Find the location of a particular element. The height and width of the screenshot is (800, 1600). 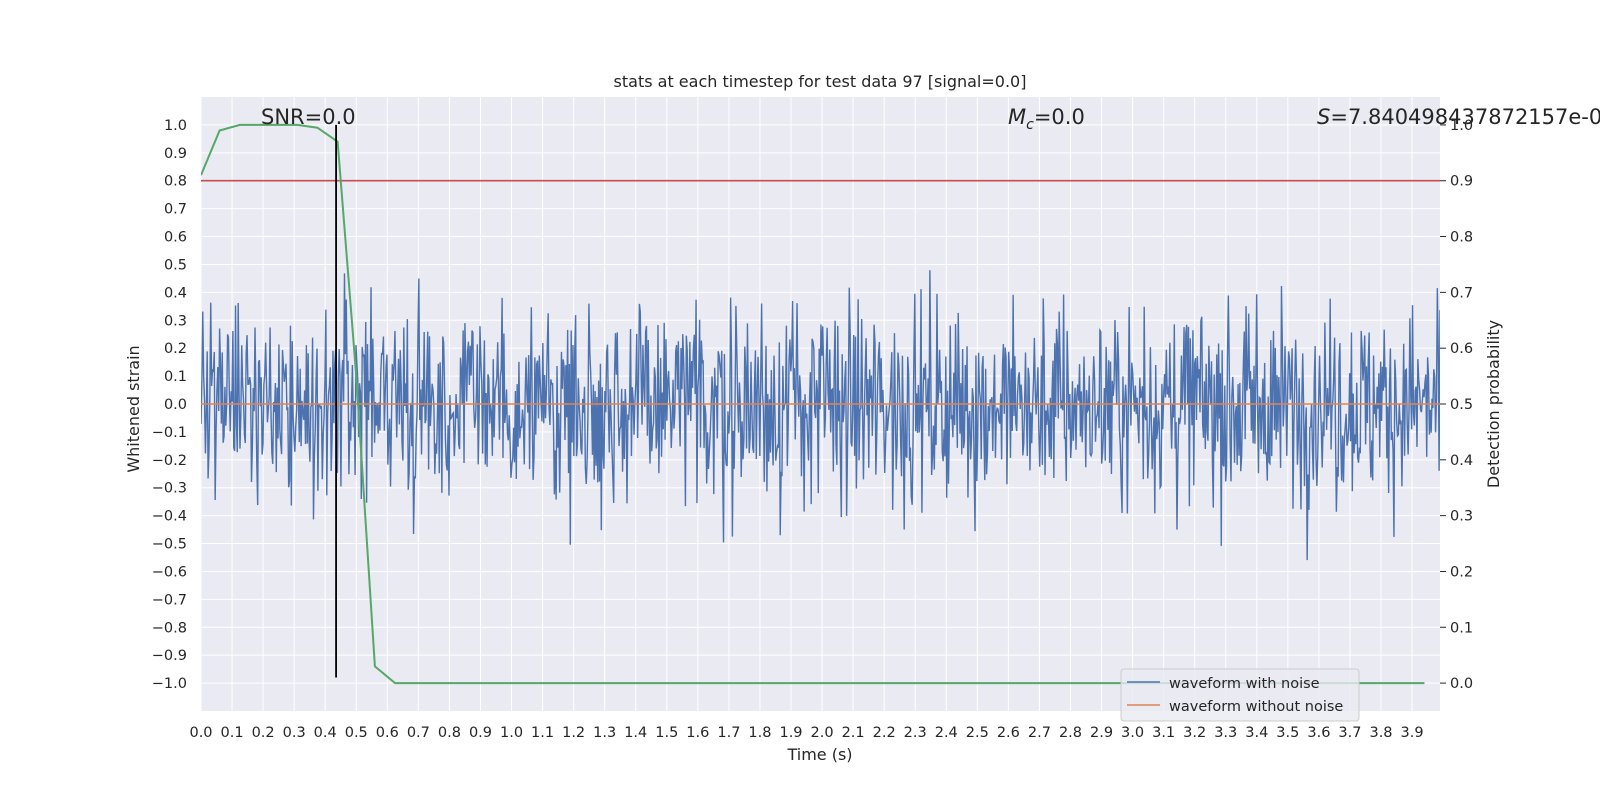

x-tick-label: 3.3 is located at coordinates (1225, 733).